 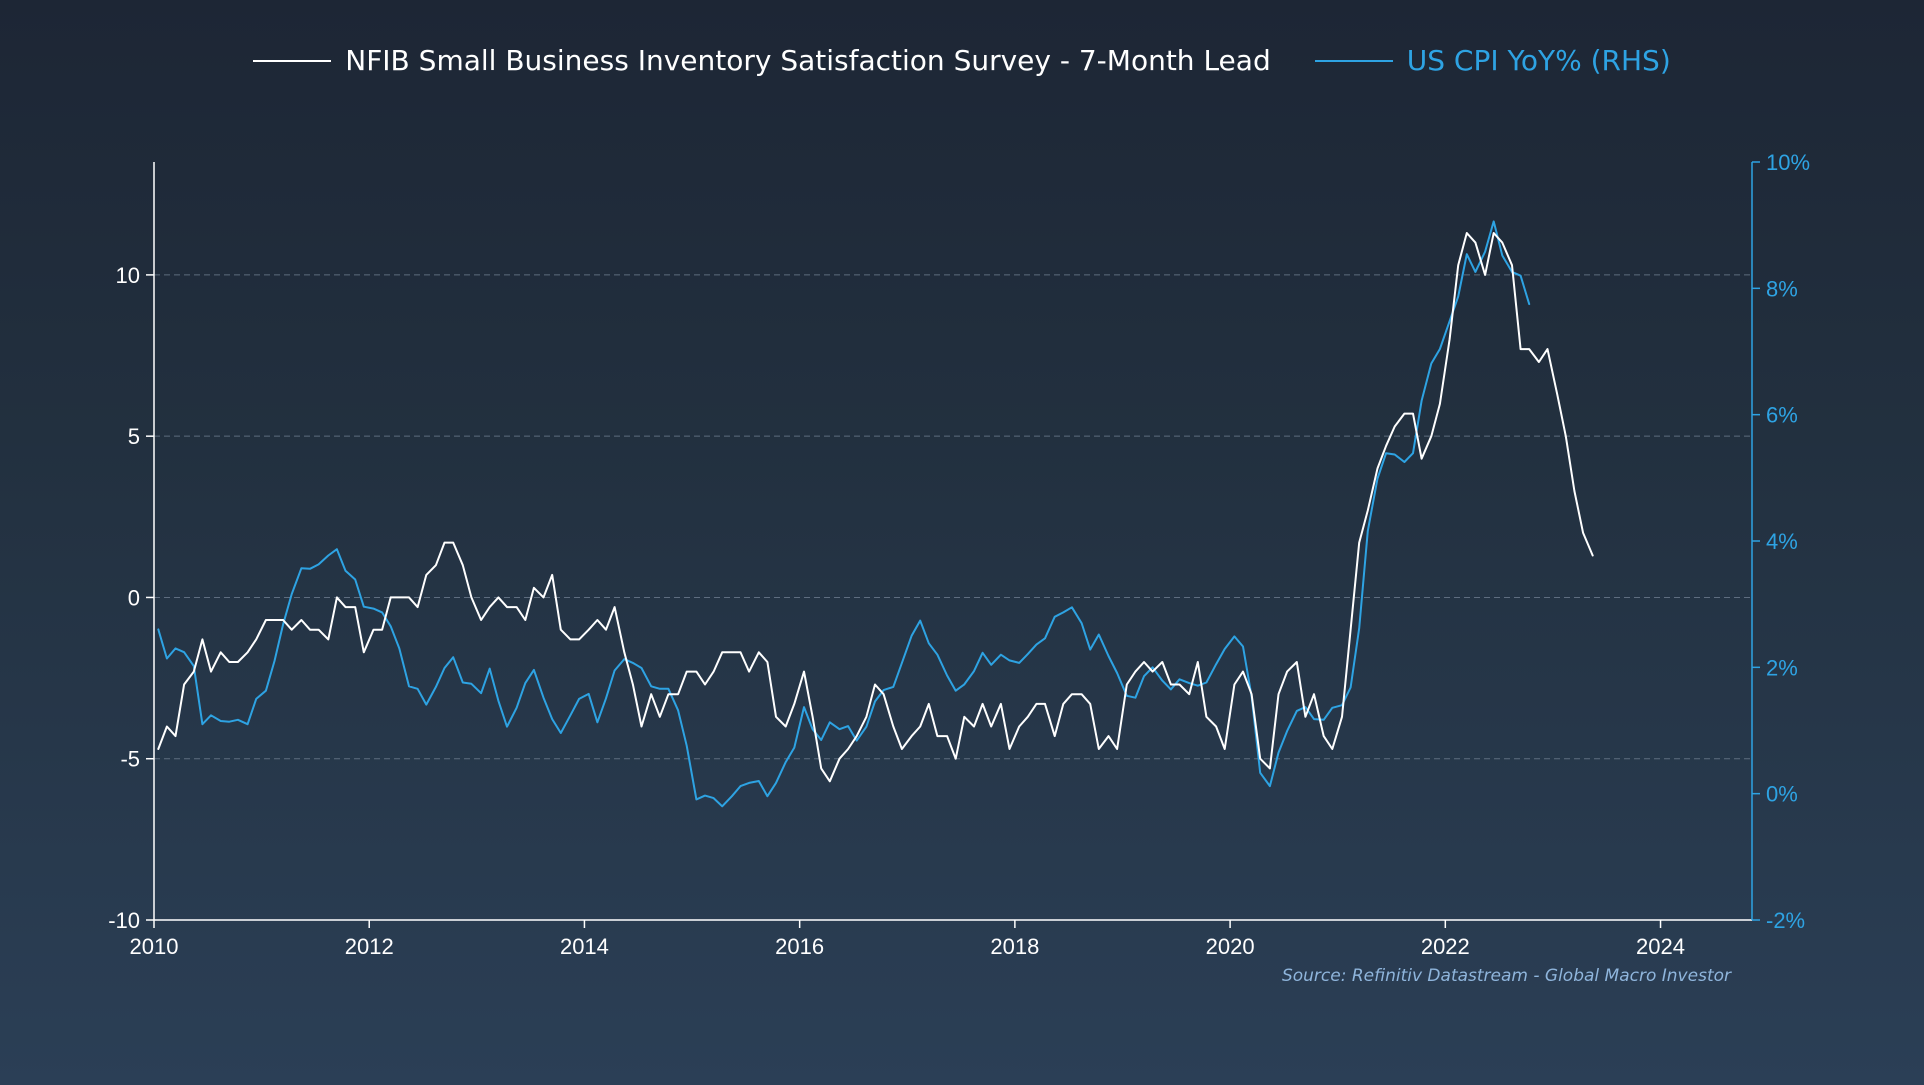 What do you see at coordinates (799, 946) in the screenshot?
I see `x-axis-tick-label: 2016` at bounding box center [799, 946].